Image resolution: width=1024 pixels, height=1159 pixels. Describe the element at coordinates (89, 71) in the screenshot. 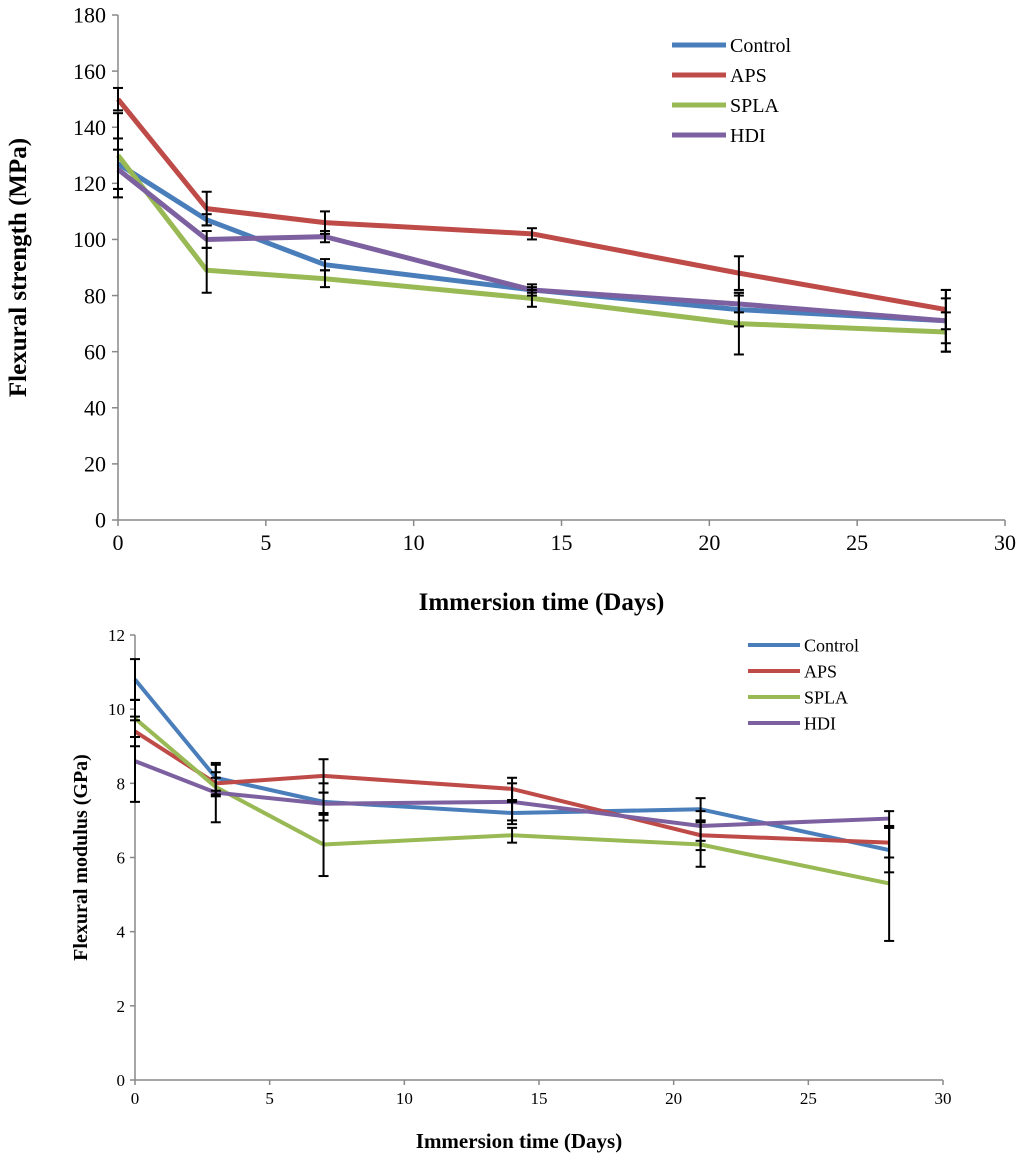

I see `y-tick-label: 160` at that location.